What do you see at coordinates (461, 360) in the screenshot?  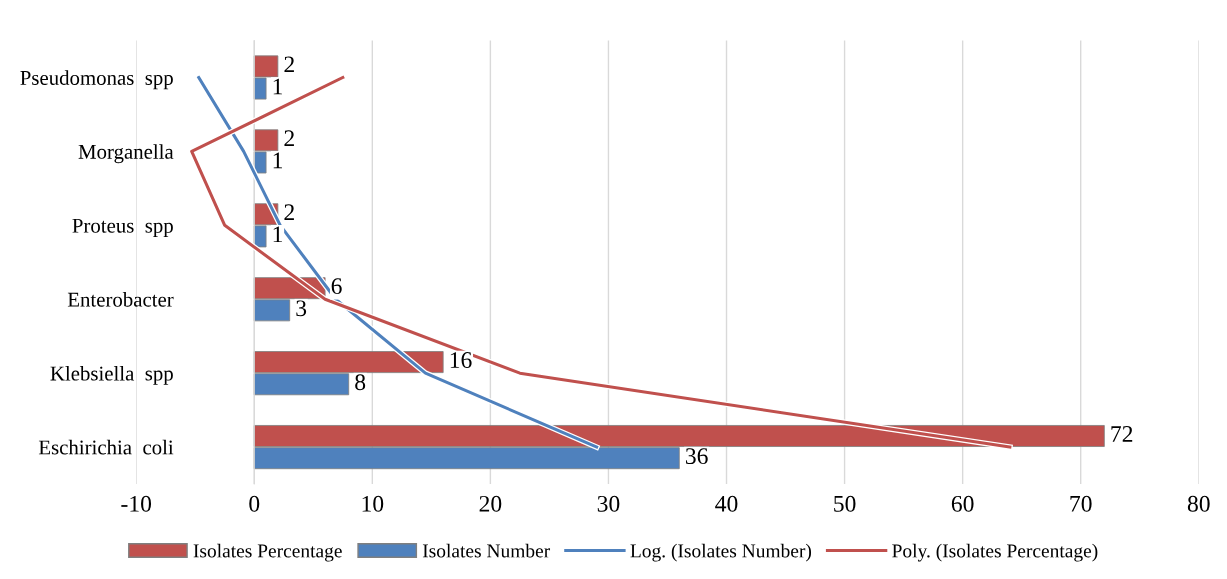 I see `data-label: 16` at bounding box center [461, 360].